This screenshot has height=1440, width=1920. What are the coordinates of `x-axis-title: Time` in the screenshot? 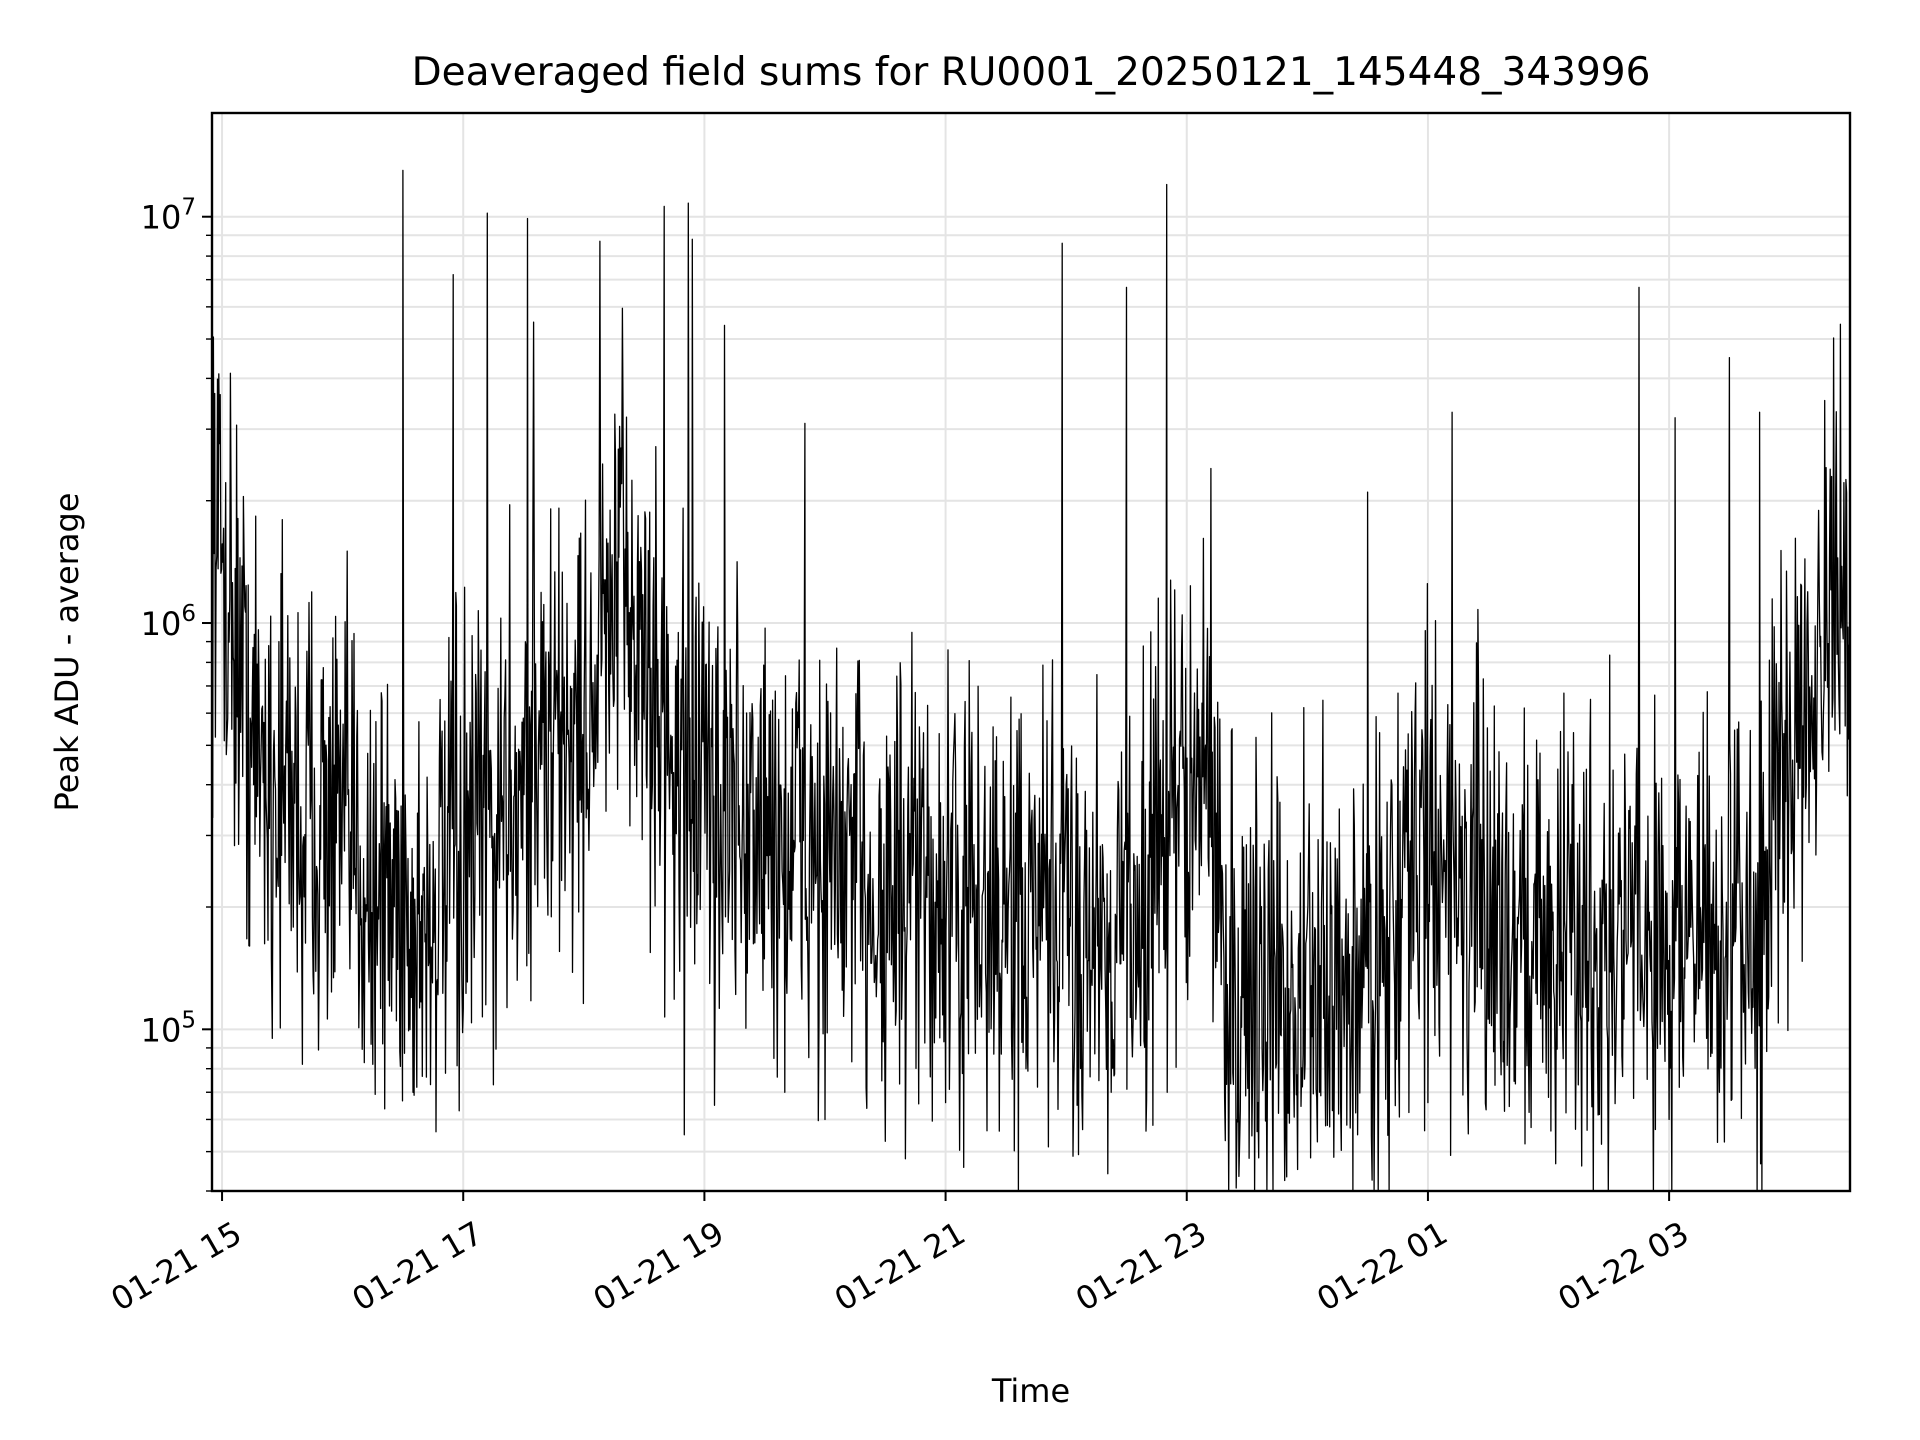 It's located at (1030, 1391).